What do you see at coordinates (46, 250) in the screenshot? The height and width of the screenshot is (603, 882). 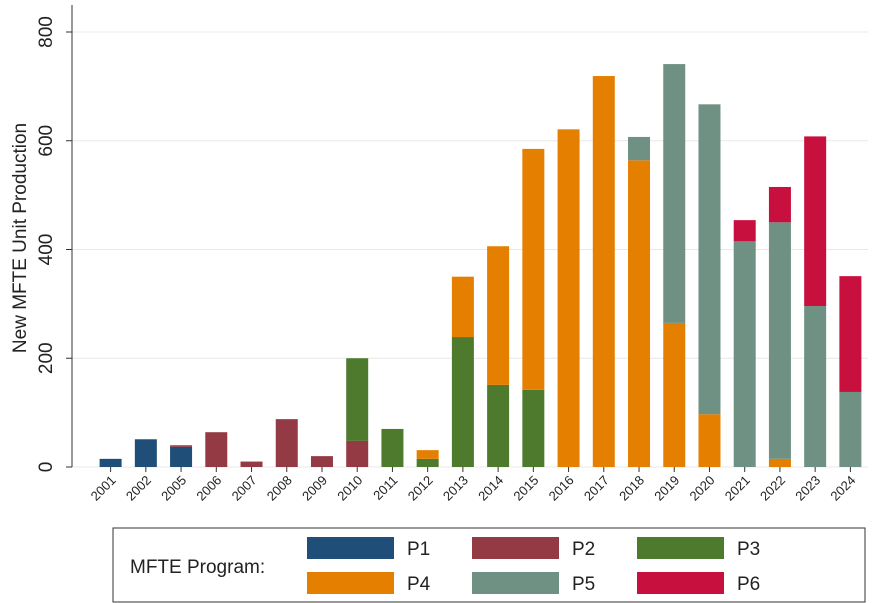 I see `y-tick-label: 400` at bounding box center [46, 250].